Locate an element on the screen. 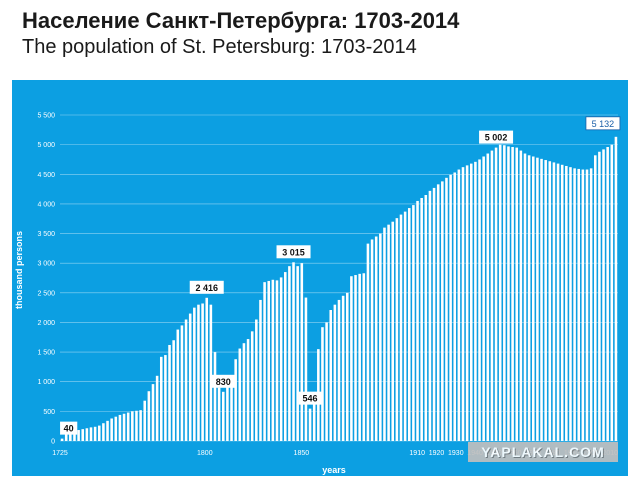  y-tick-label: 500 is located at coordinates (49, 412).